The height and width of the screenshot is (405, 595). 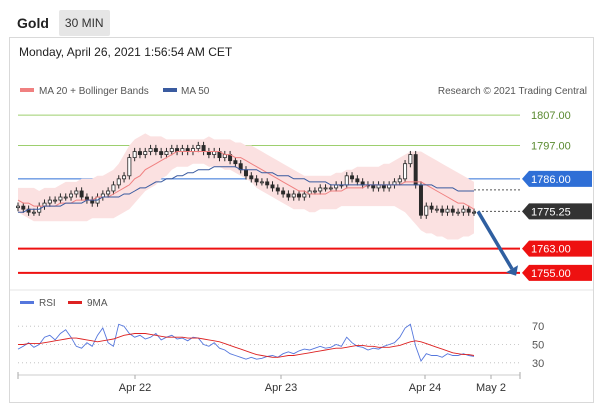 What do you see at coordinates (135, 388) in the screenshot?
I see `x-tick-label: Apr 22` at bounding box center [135, 388].